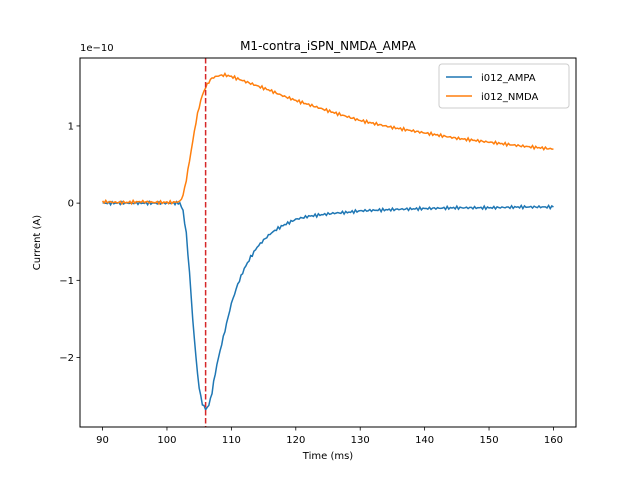 The height and width of the screenshot is (480, 640). Describe the element at coordinates (71, 126) in the screenshot. I see `y-tick-label: 1` at that location.